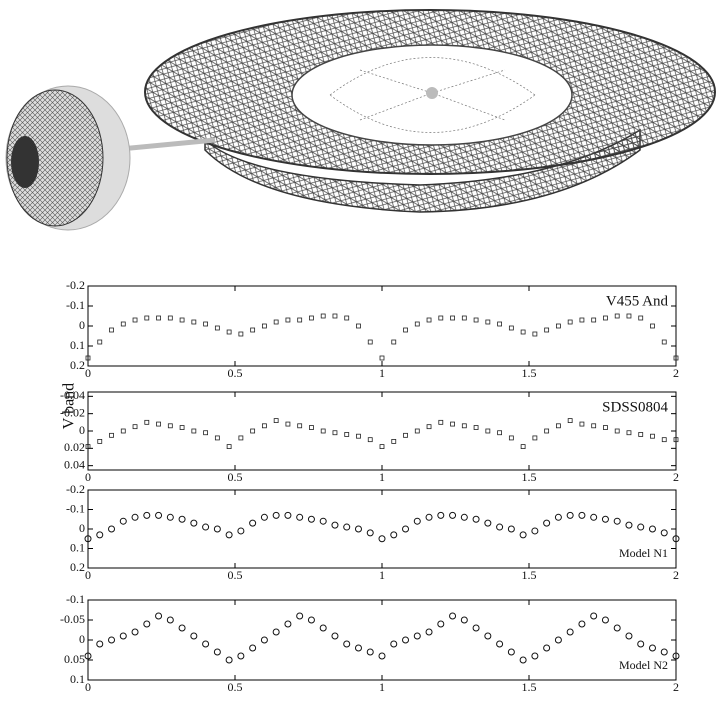 Image resolution: width=718 pixels, height=711 pixels. I want to click on y-tick-label: 0.1, so click(77, 679).